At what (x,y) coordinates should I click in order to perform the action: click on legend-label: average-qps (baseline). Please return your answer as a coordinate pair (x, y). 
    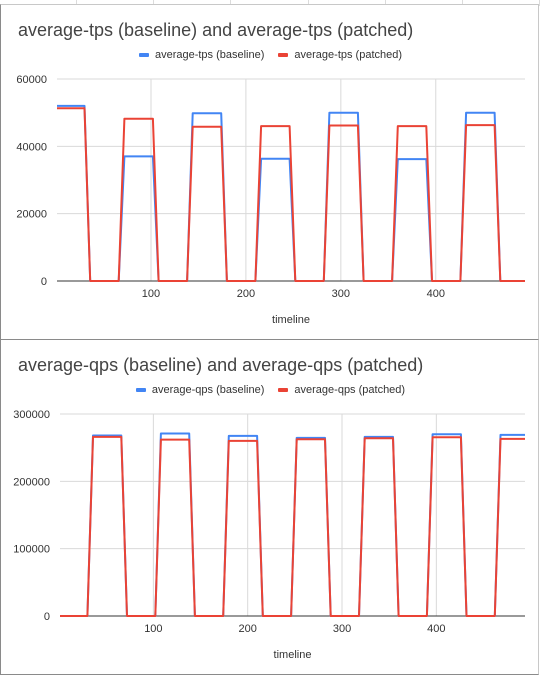
    Looking at the image, I should click on (208, 390).